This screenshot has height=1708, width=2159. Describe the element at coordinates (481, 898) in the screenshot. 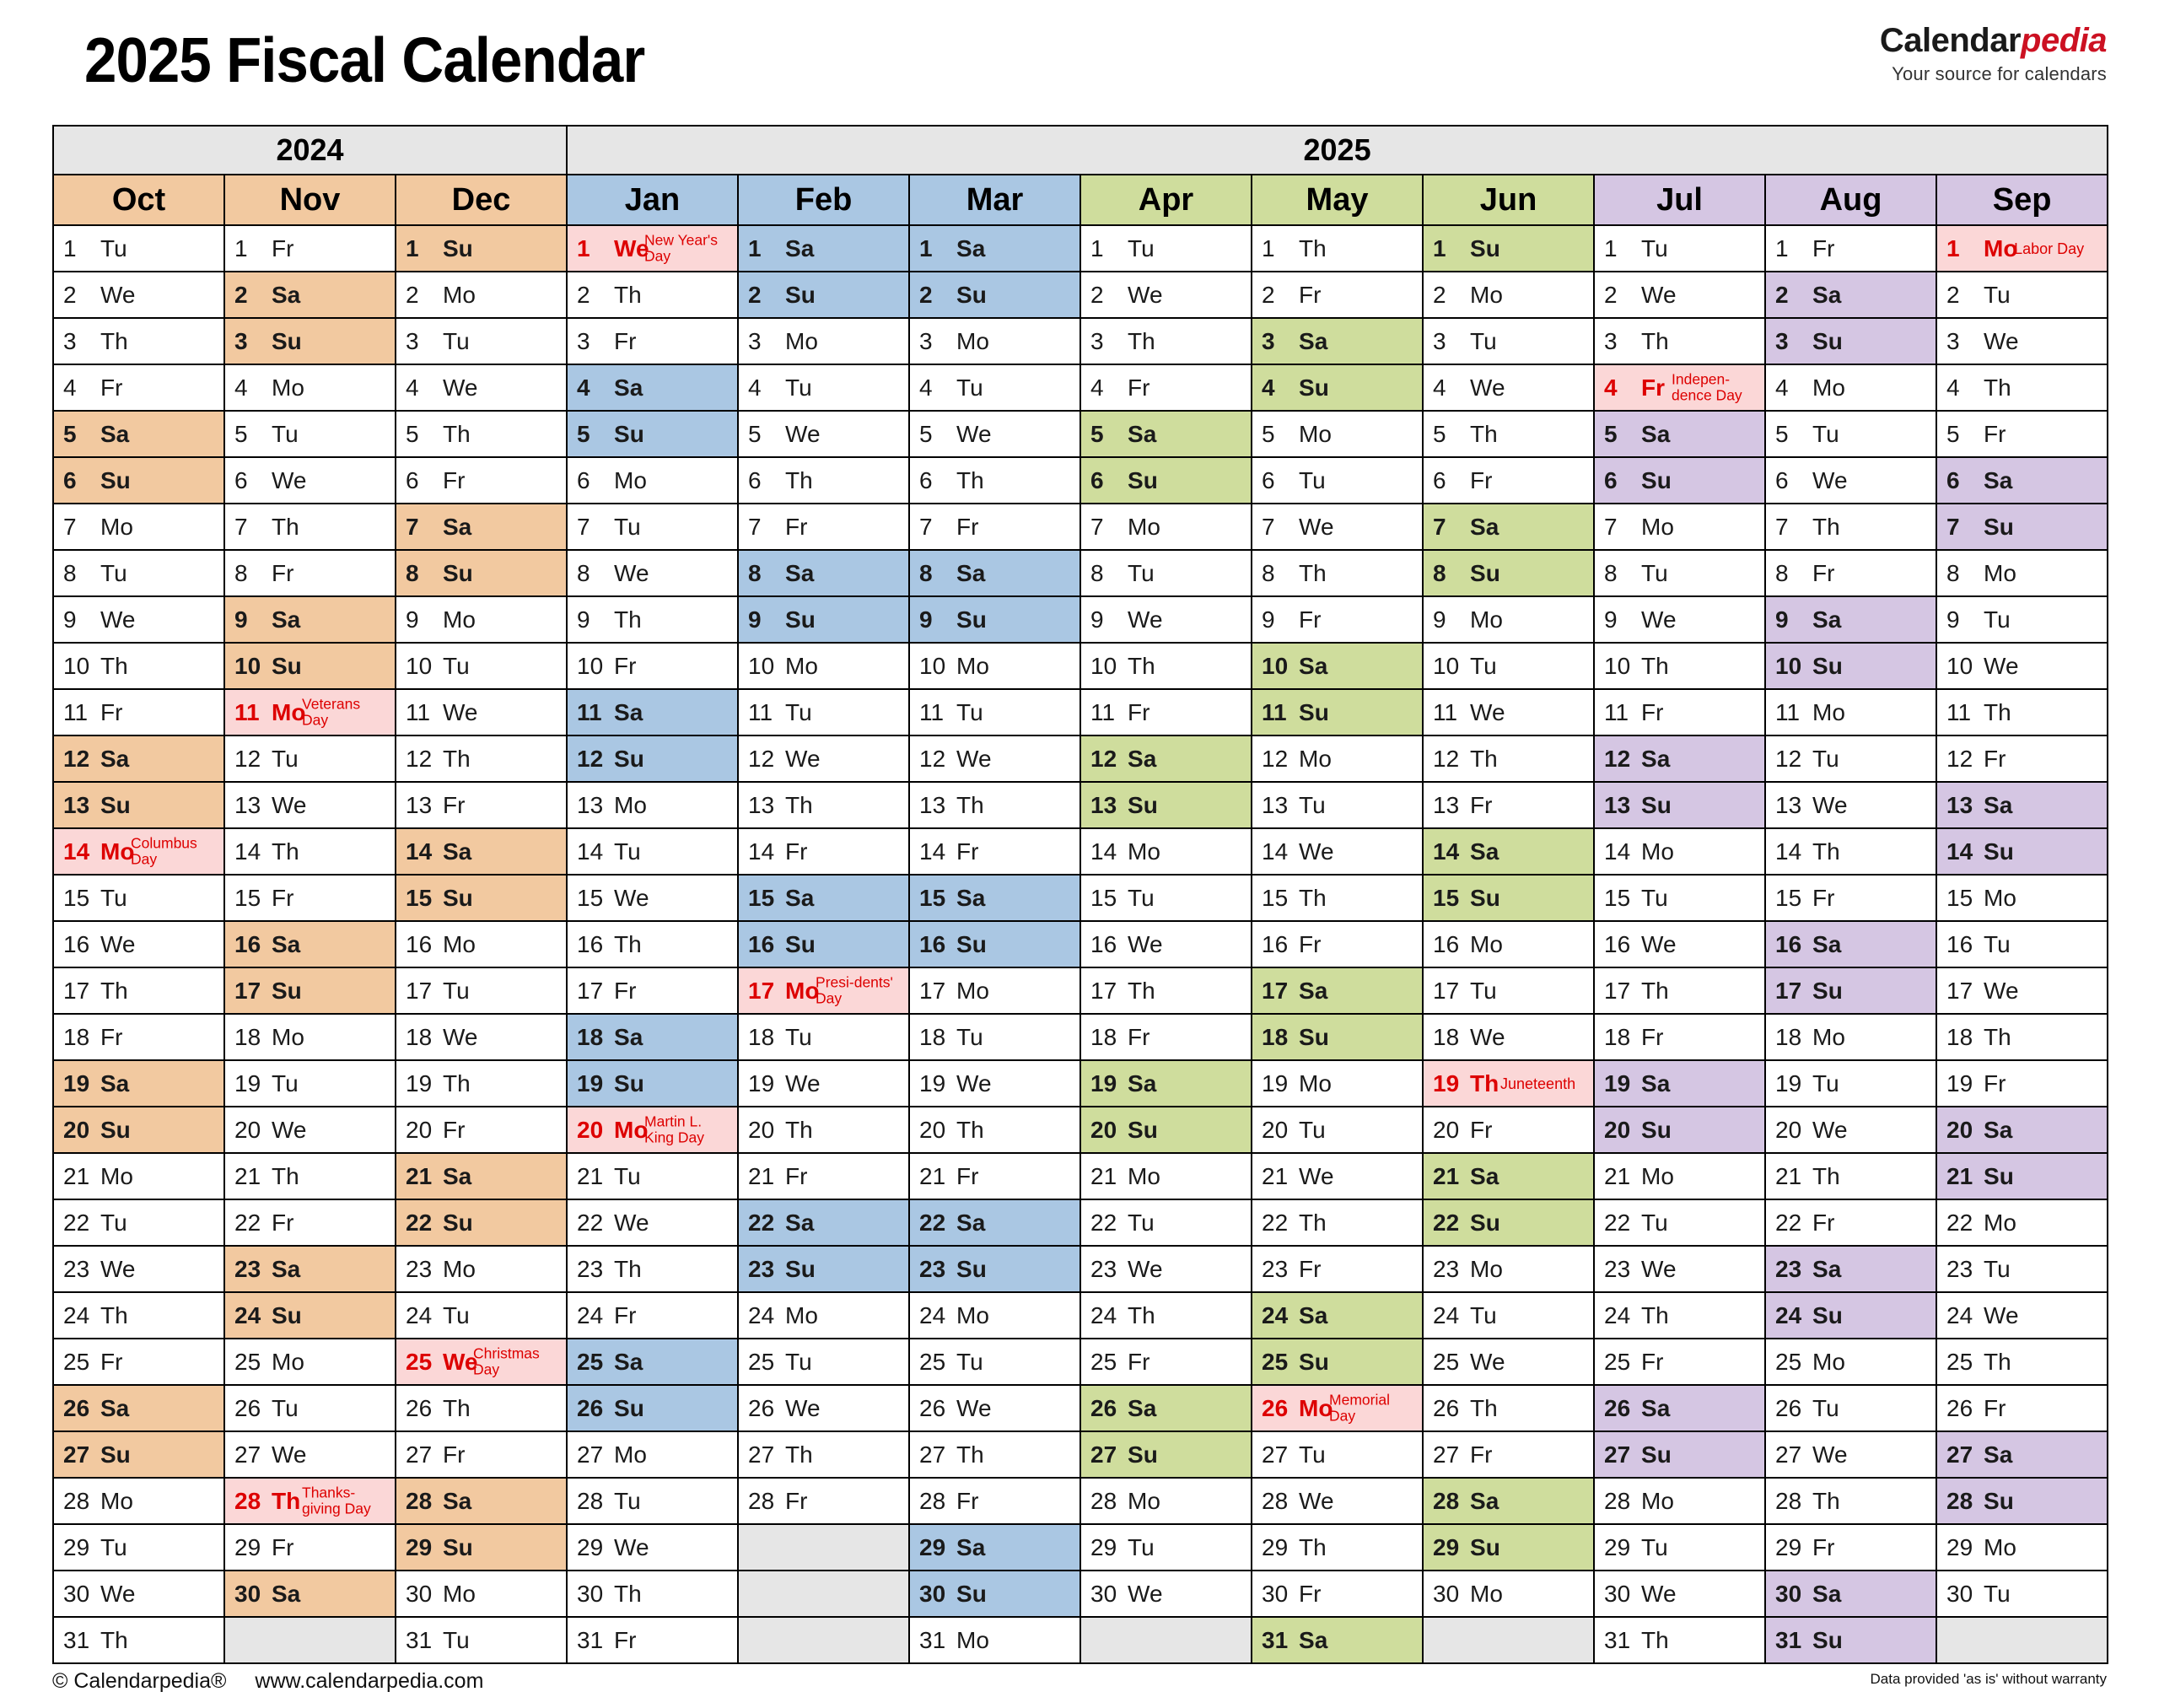

I see `day-cell: 15 Su` at that location.